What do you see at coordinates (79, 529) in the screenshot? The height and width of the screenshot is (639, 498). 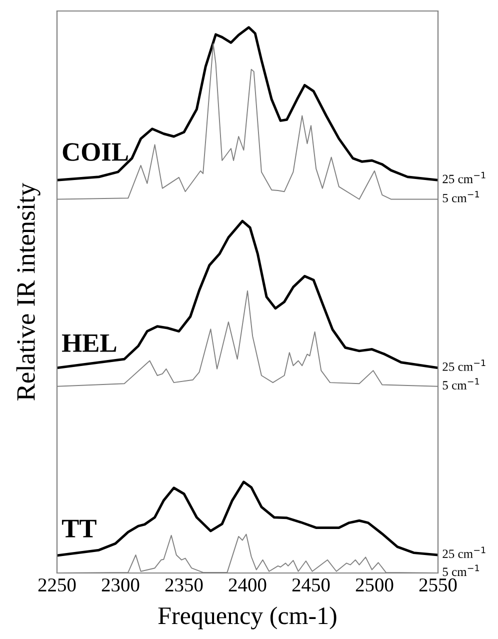 I see `annotation: TT` at bounding box center [79, 529].